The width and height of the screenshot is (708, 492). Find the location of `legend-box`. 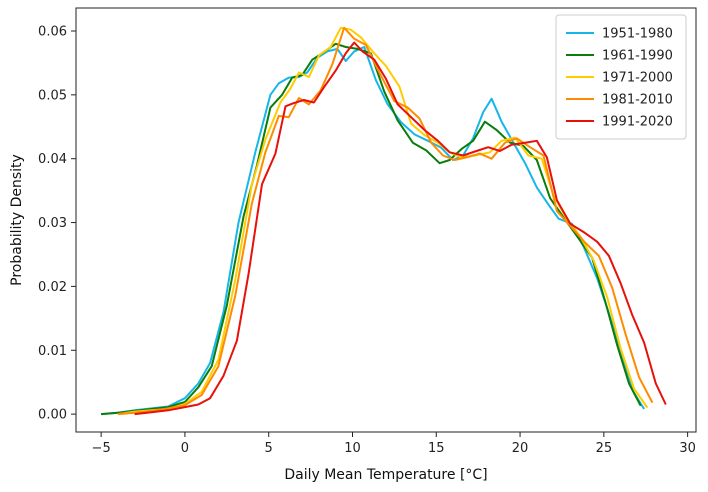

legend-box is located at coordinates (621, 77).